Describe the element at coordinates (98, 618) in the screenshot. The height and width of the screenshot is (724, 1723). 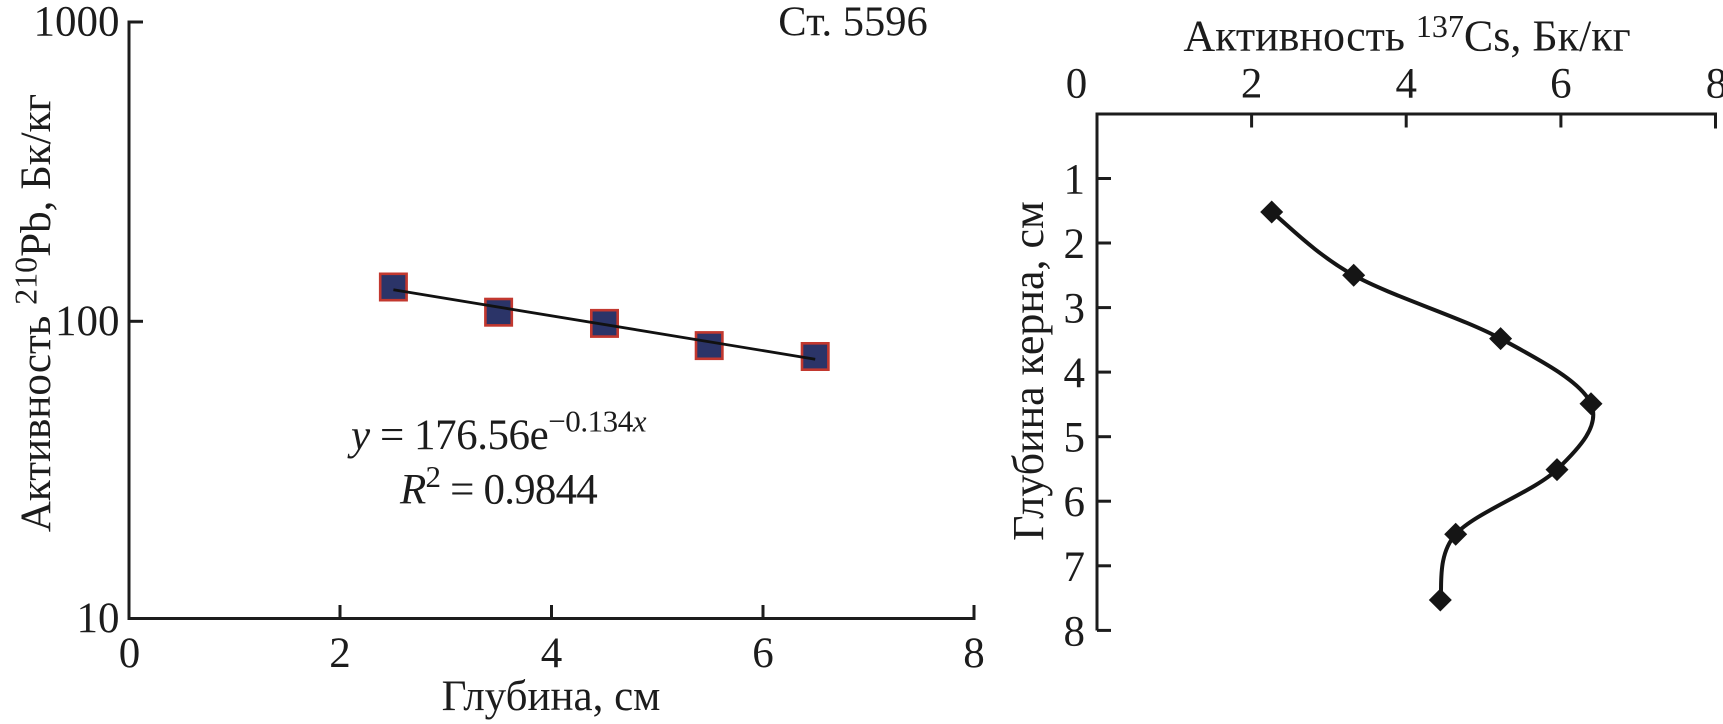
I see `svg-text: 10` at that location.